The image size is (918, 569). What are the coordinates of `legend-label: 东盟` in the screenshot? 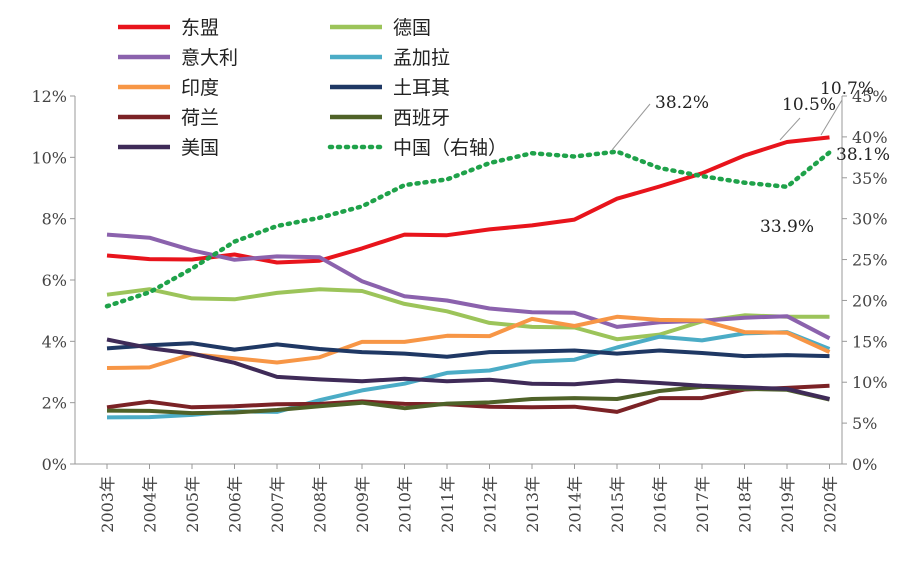 It's located at (200, 28).